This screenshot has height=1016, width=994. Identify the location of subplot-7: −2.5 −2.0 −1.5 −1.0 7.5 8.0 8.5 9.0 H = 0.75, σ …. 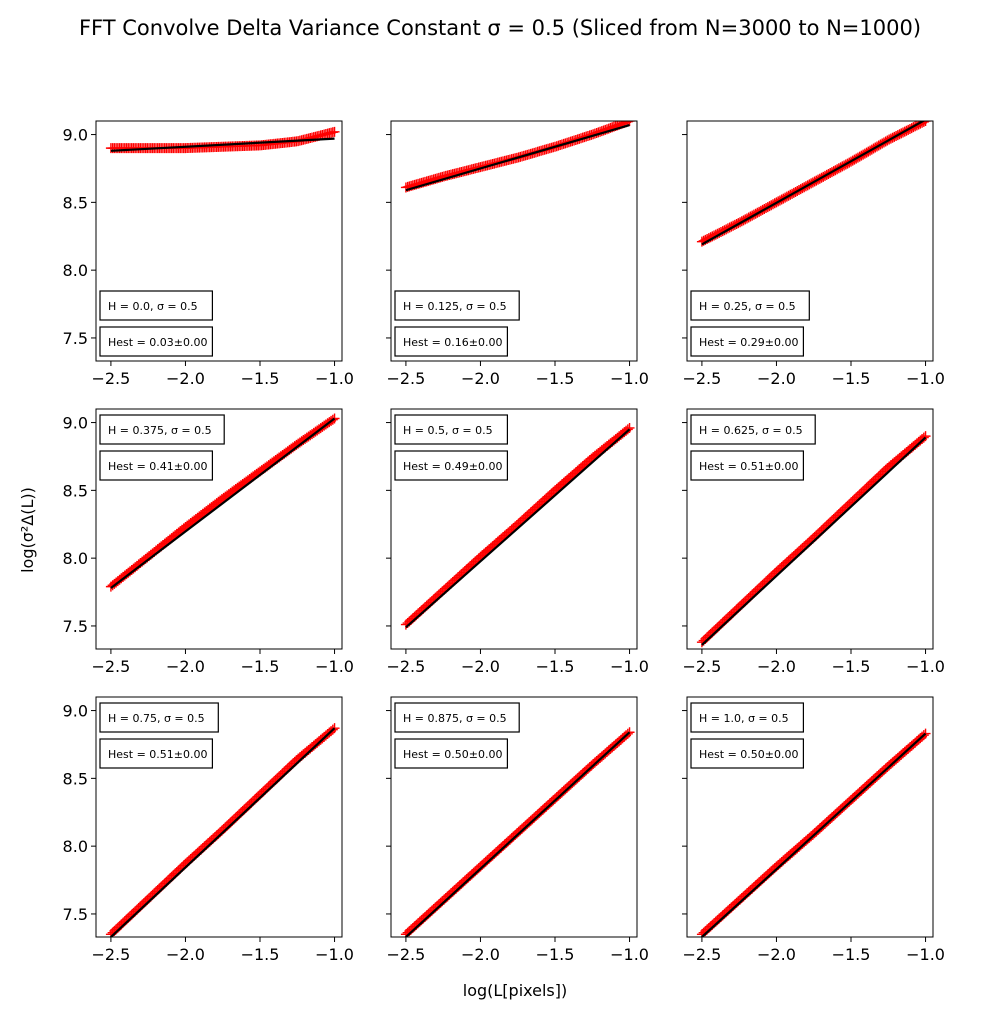
(208, 830).